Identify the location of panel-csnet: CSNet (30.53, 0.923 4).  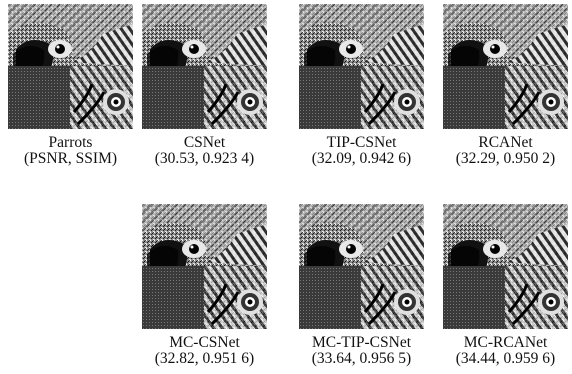
(204, 85).